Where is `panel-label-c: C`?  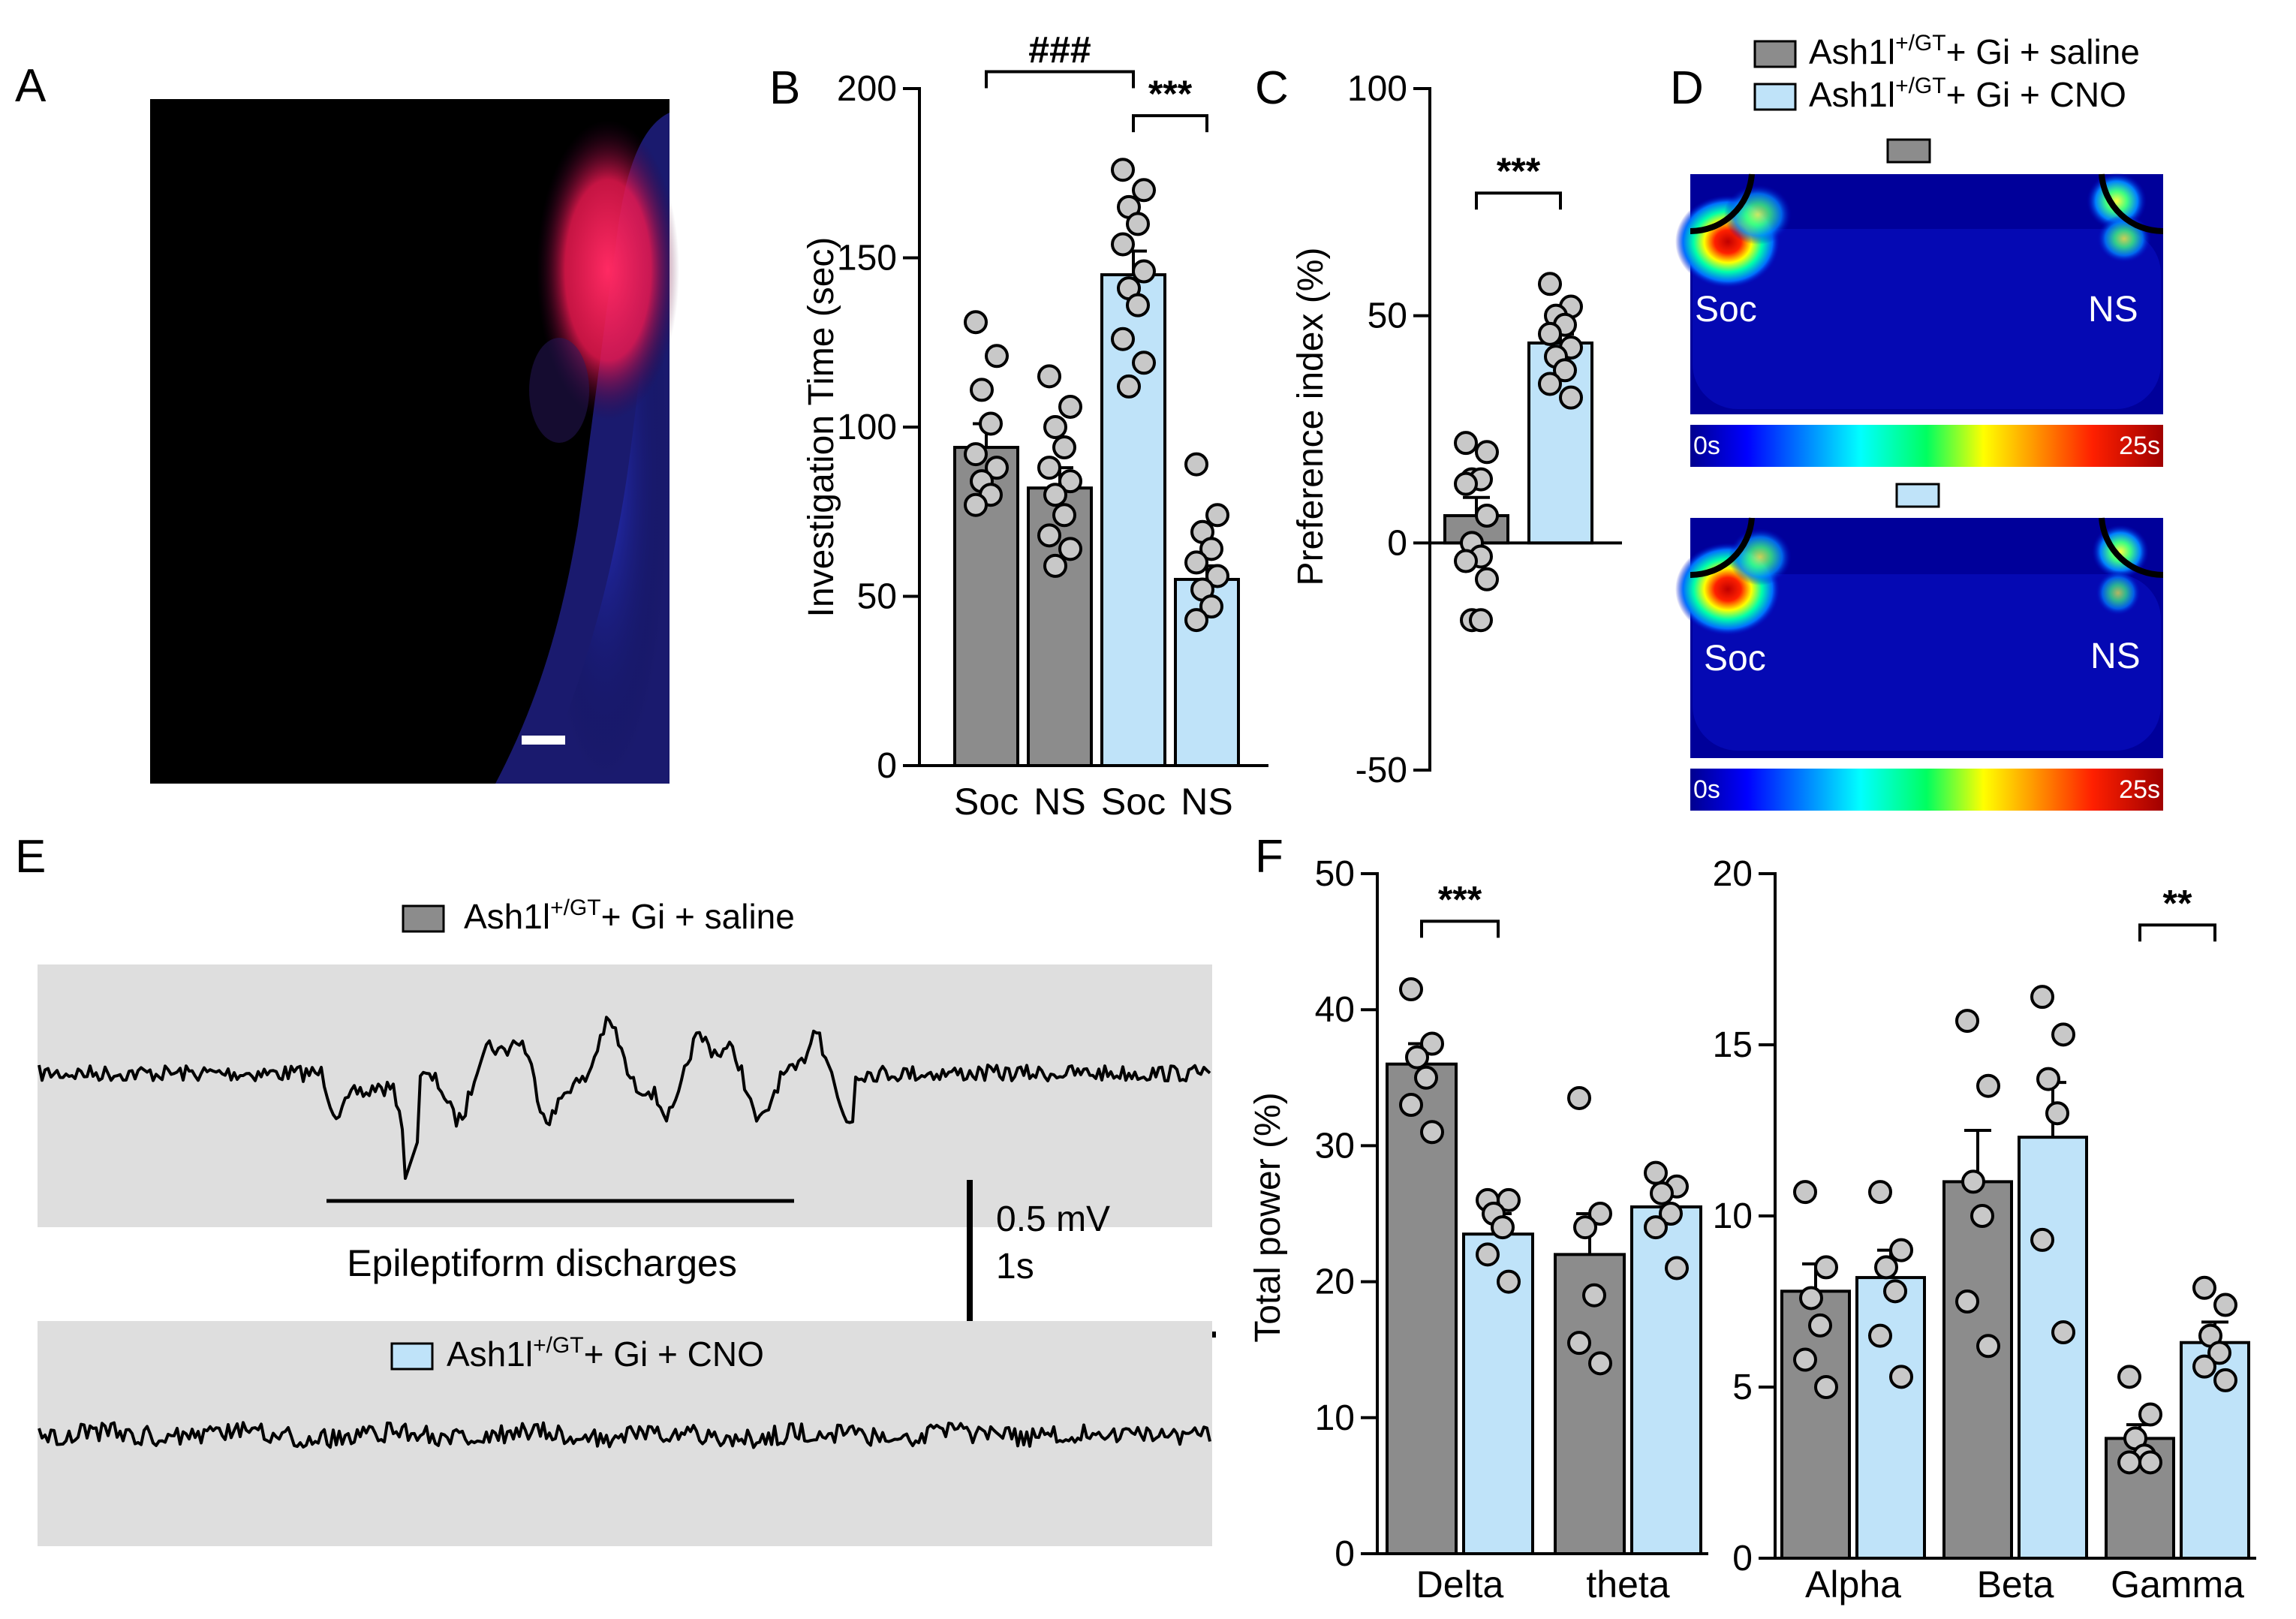
panel-label-c: C is located at coordinates (1272, 88).